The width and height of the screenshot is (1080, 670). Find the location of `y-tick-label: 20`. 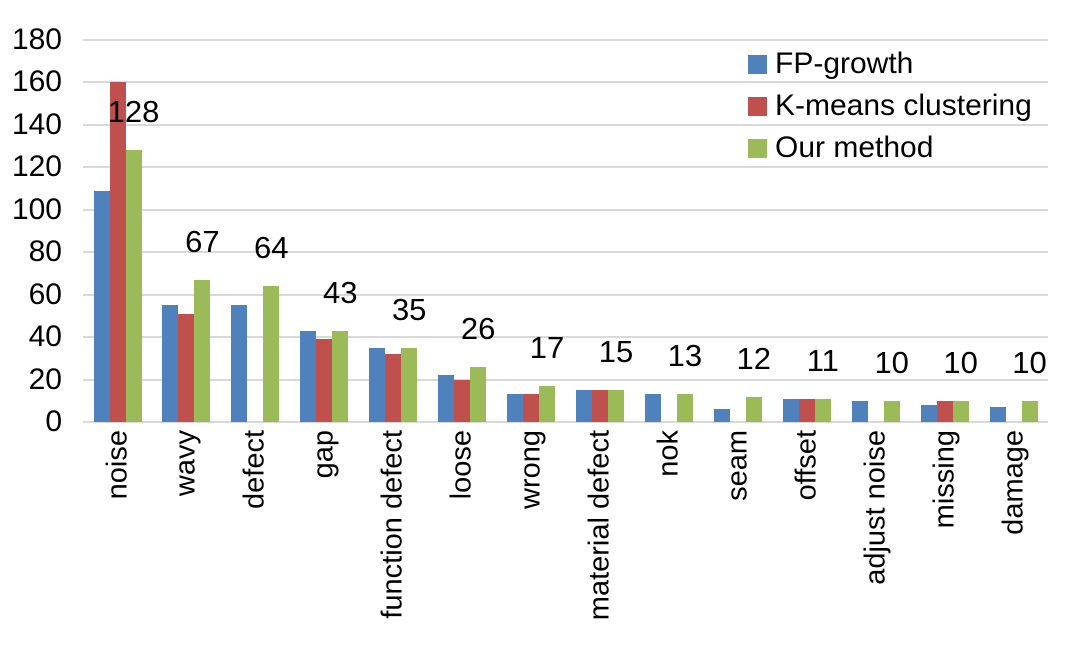

y-tick-label: 20 is located at coordinates (45, 379).